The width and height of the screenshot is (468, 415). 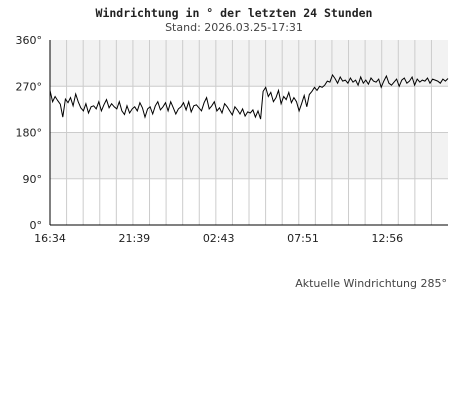 What do you see at coordinates (134, 238) in the screenshot?
I see `x-tick-label: 21:39` at bounding box center [134, 238].